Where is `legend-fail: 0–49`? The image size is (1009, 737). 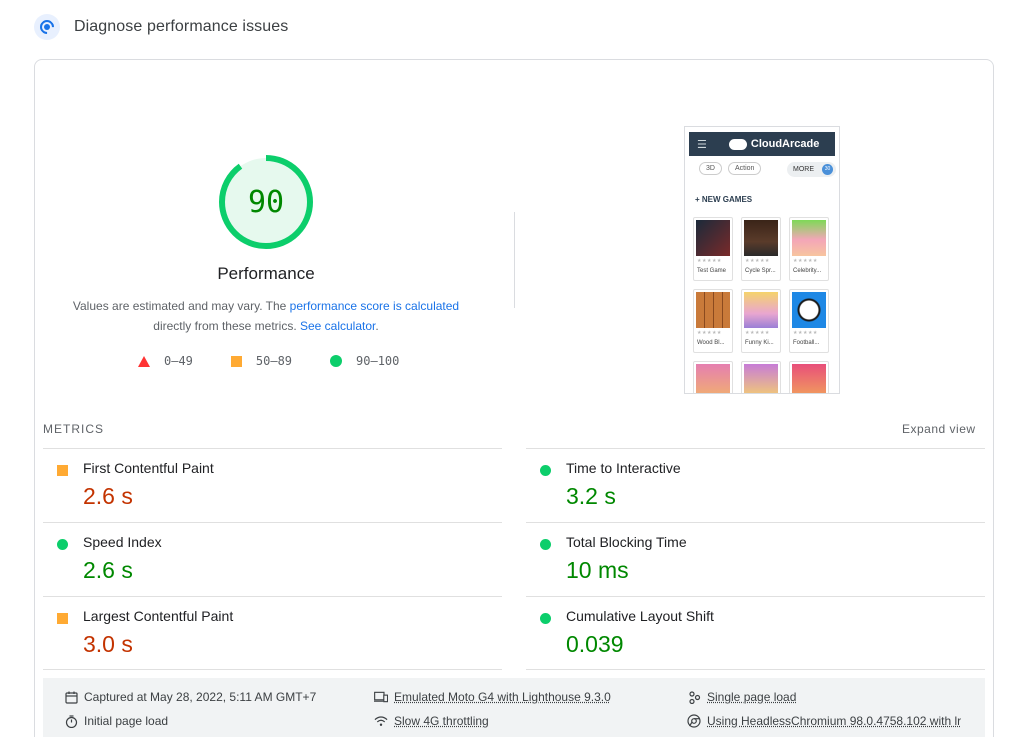 legend-fail: 0–49 is located at coordinates (165, 361).